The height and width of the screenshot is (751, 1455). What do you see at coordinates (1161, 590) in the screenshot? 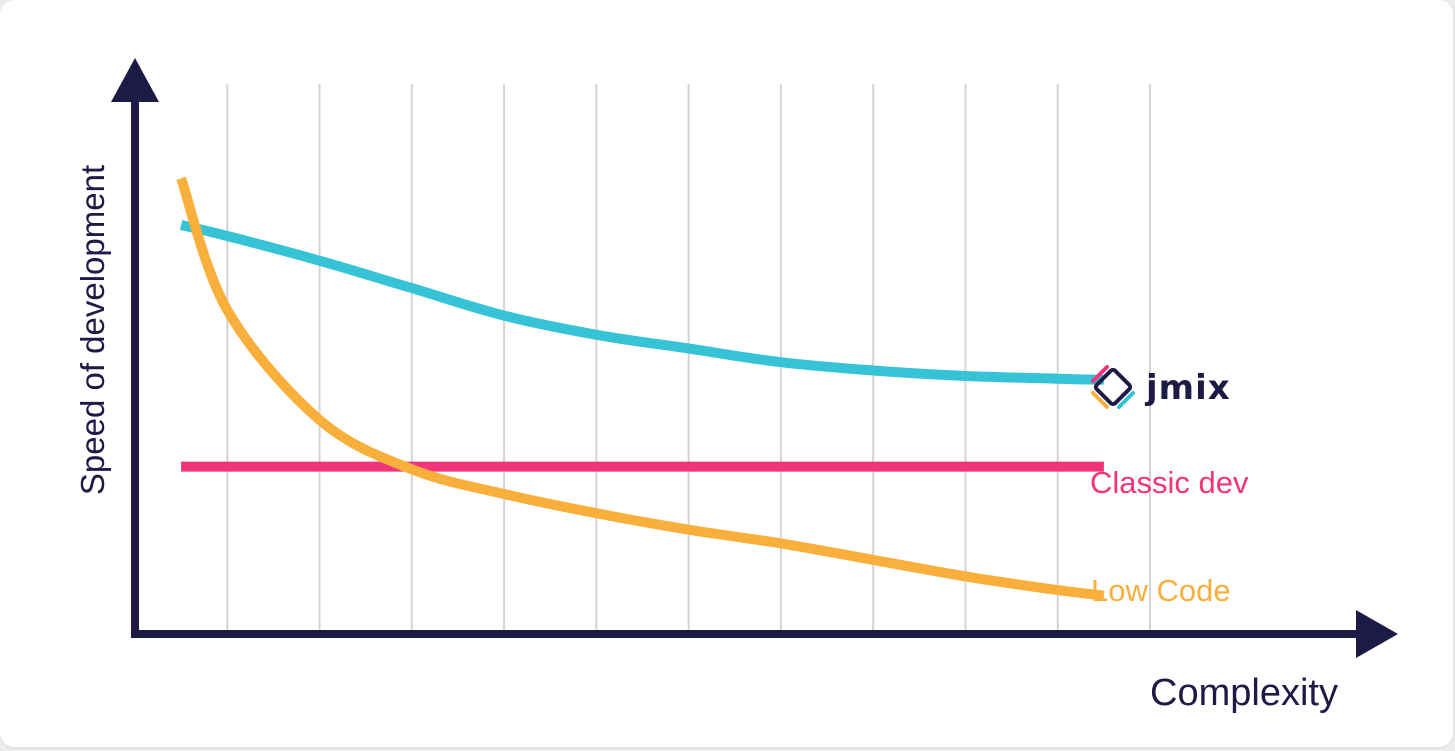
I see `legend-low-code-label: Low Code` at bounding box center [1161, 590].